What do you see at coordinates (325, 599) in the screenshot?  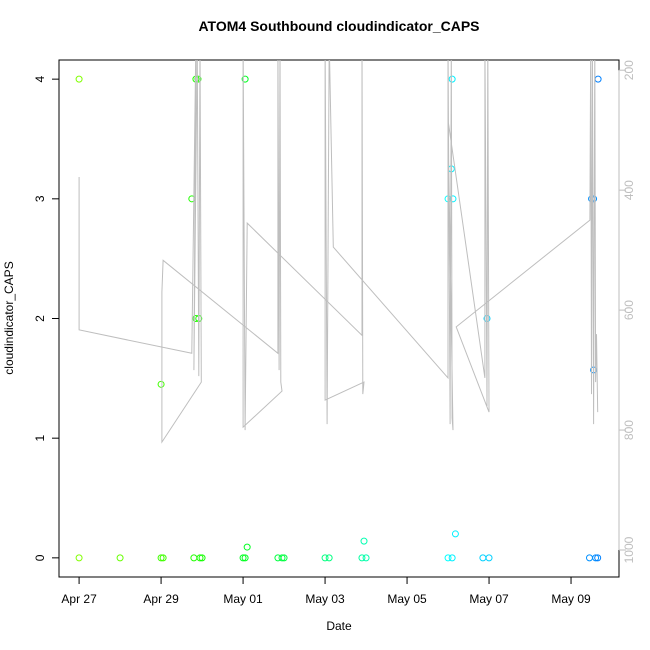 I see `x-tick-label: May 03` at bounding box center [325, 599].